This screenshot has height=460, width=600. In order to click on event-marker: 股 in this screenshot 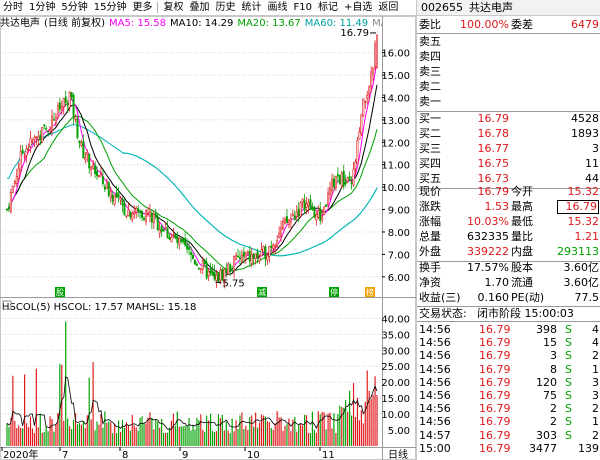, I will do `click(60, 292)`.